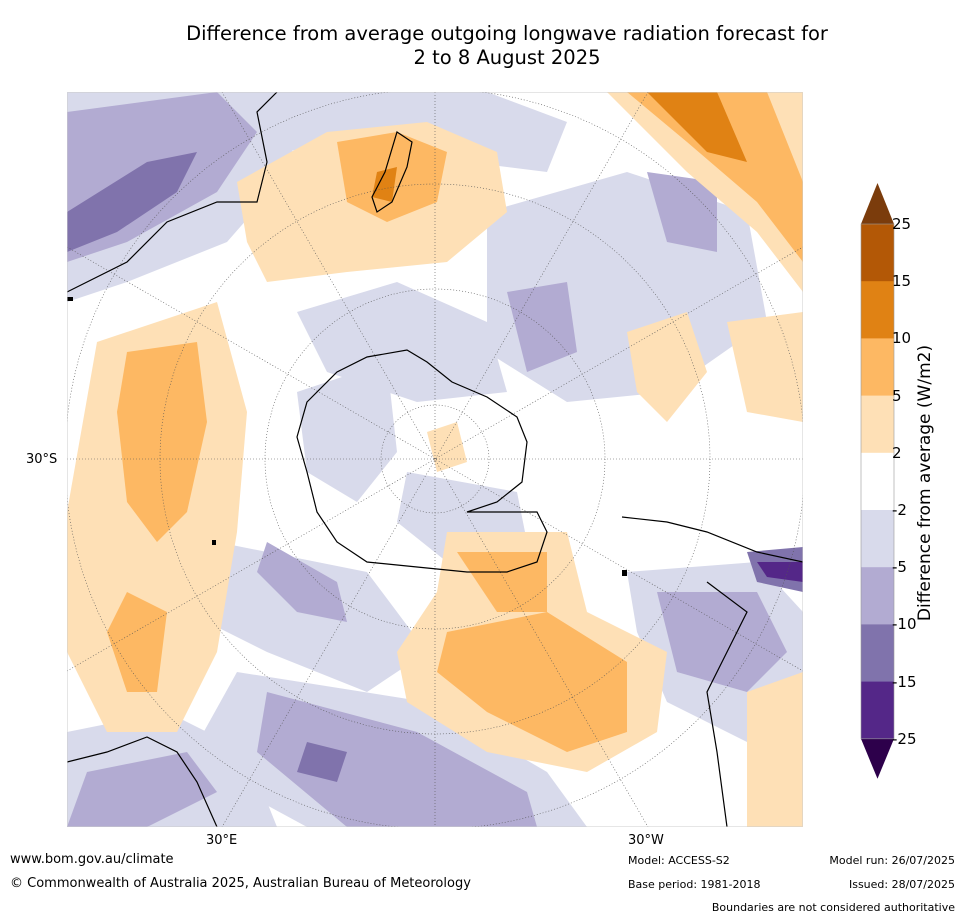 This screenshot has height=919, width=965. Describe the element at coordinates (877, 758) in the screenshot. I see `colorbar-extend-min` at that location.